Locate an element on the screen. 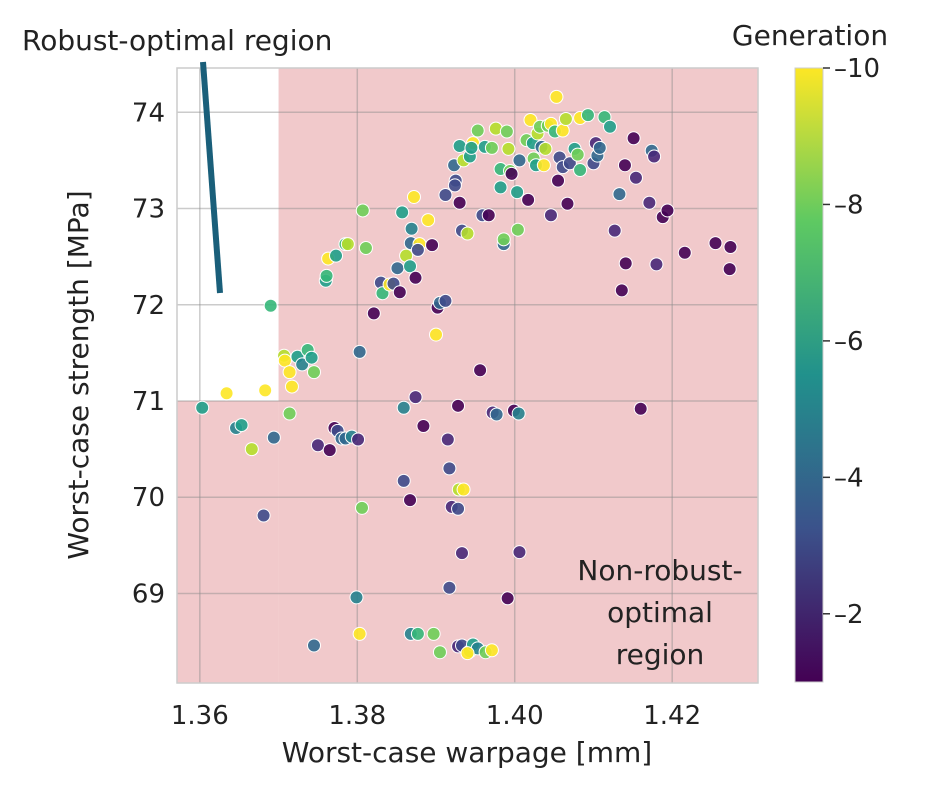  x-tick-label: 1.42 is located at coordinates (672, 716).